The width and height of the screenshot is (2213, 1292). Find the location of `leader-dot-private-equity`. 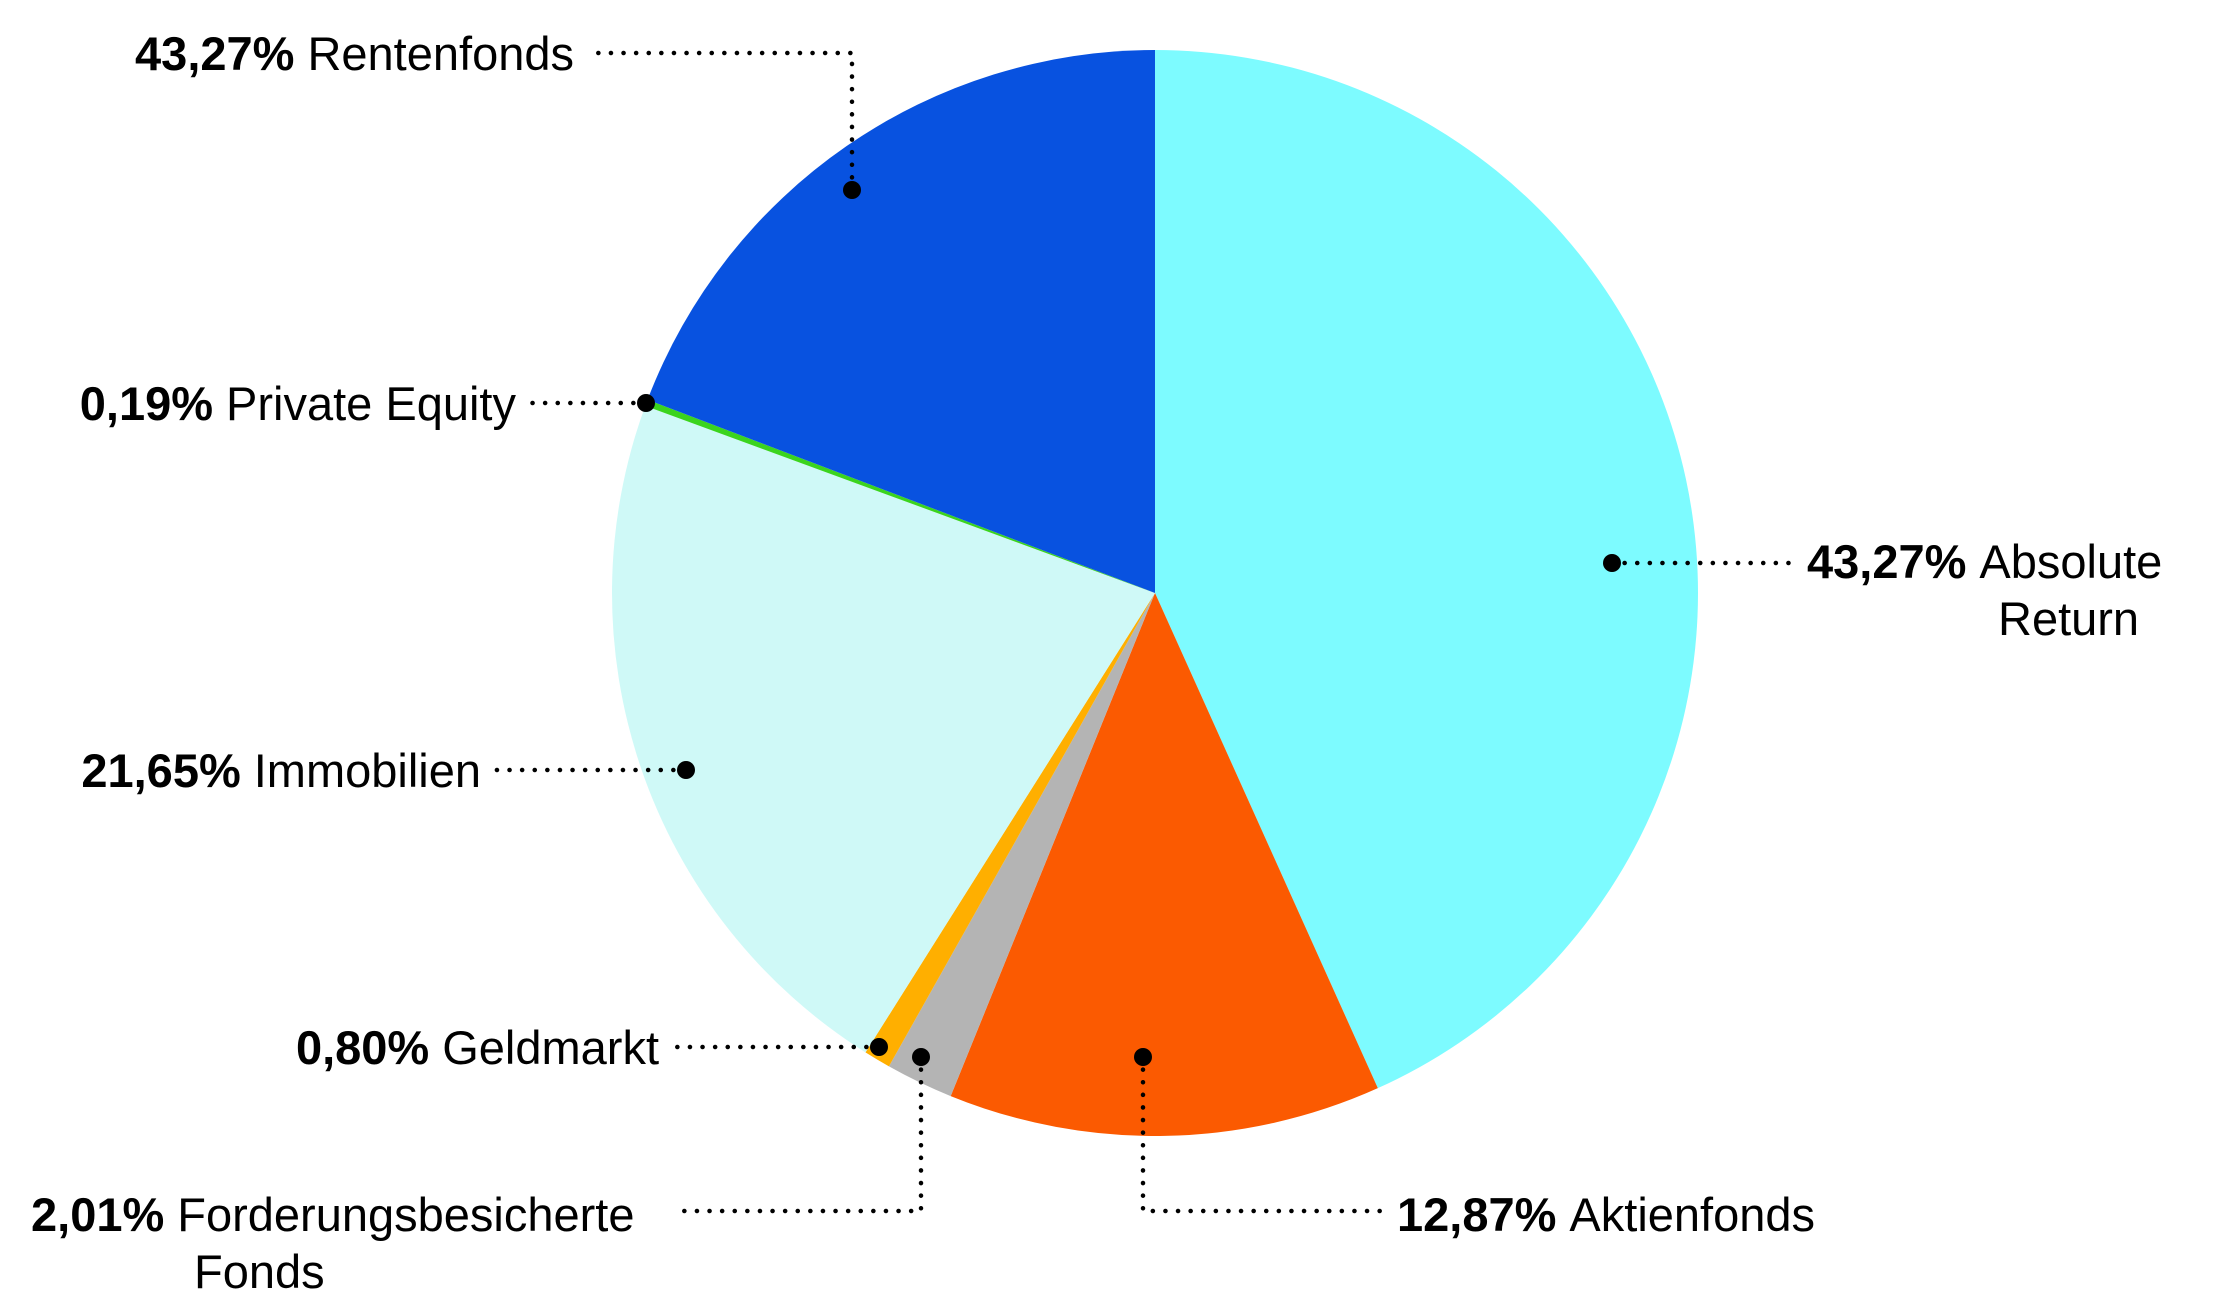

leader-dot-private-equity is located at coordinates (646, 403).